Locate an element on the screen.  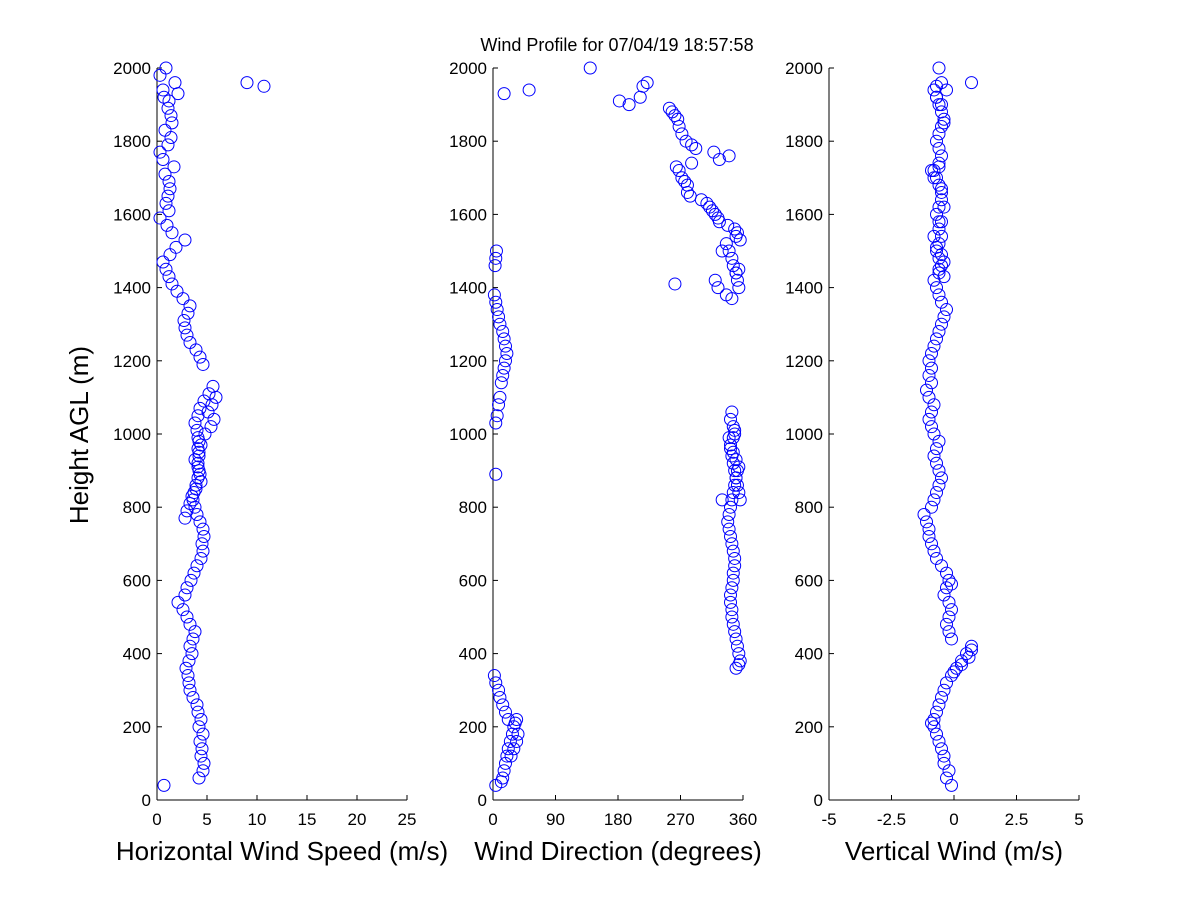
speed-x-tick-label: 0 is located at coordinates (156, 819).